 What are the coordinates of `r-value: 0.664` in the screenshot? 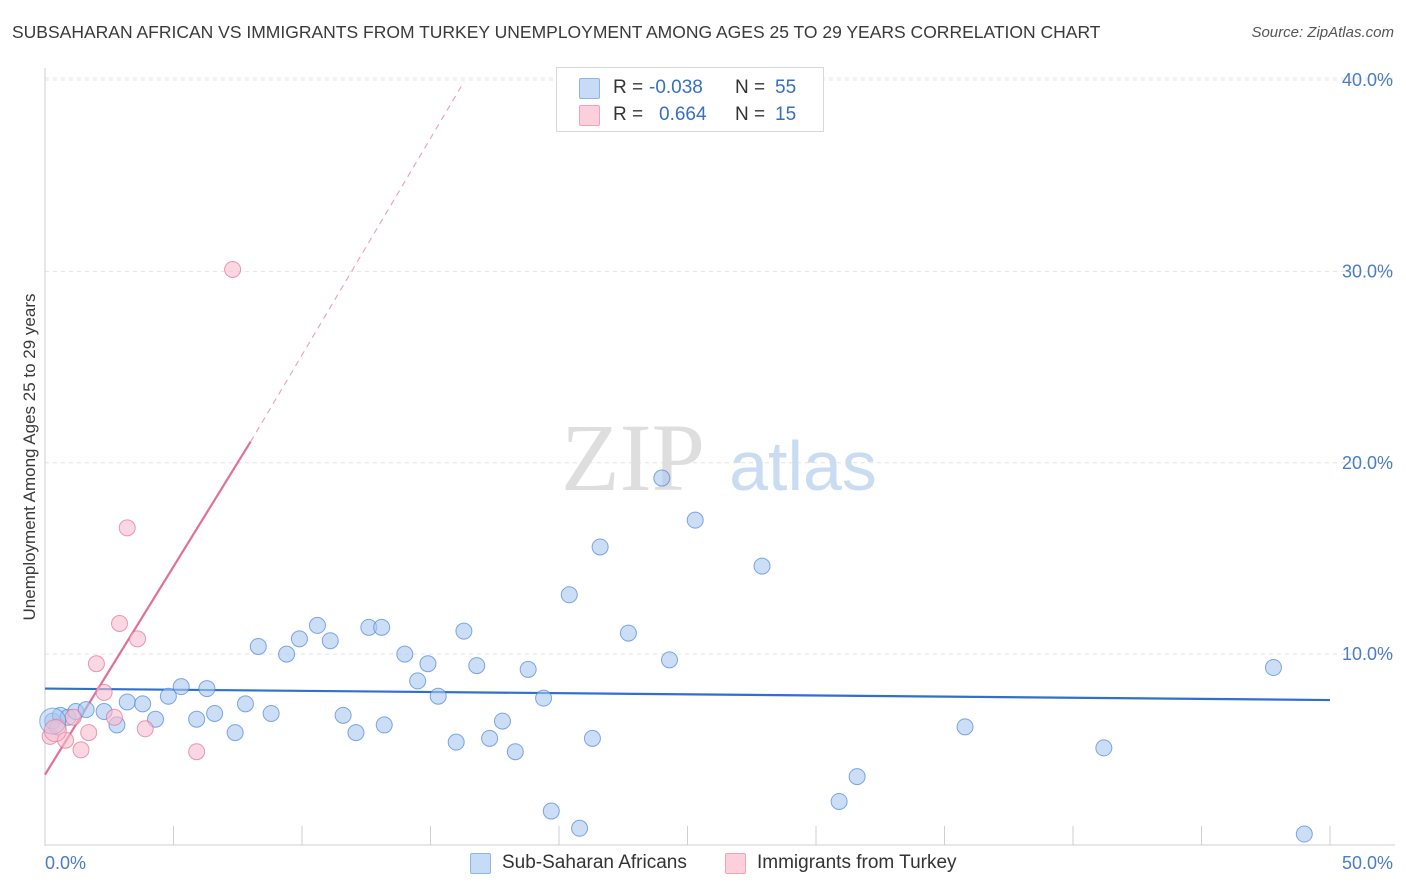 It's located at (683, 114).